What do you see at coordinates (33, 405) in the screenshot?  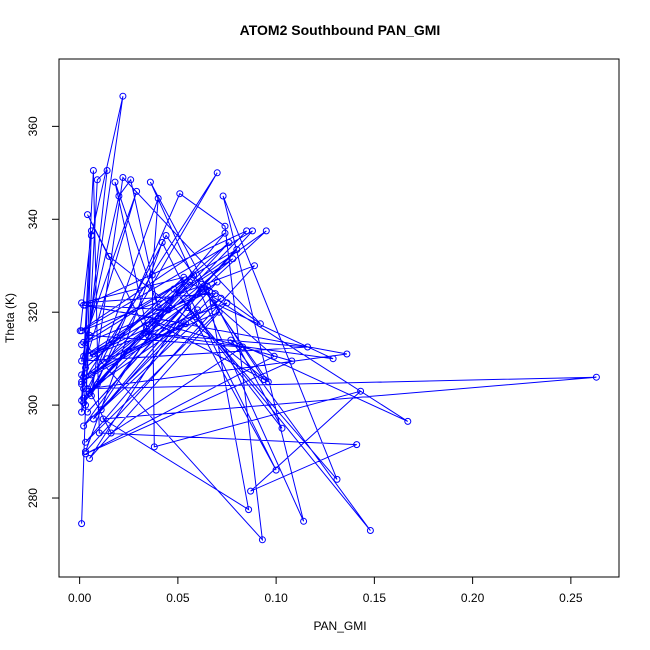 I see `y-tick-label: 300` at bounding box center [33, 405].